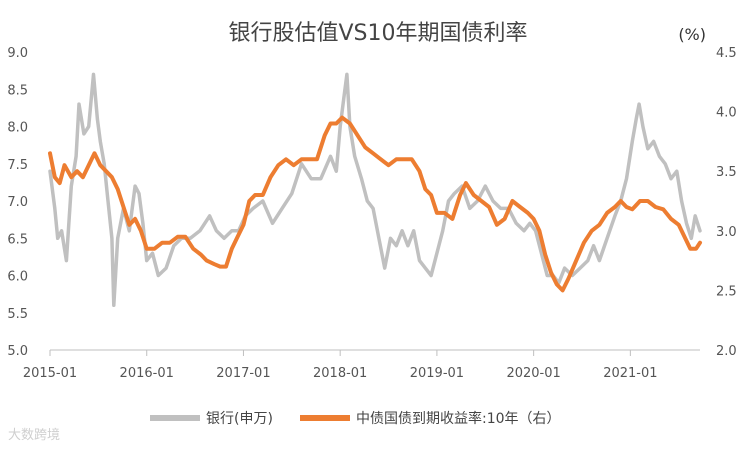 The width and height of the screenshot is (751, 454). Describe the element at coordinates (17, 165) in the screenshot. I see `left-tick-label: 7.5` at that location.